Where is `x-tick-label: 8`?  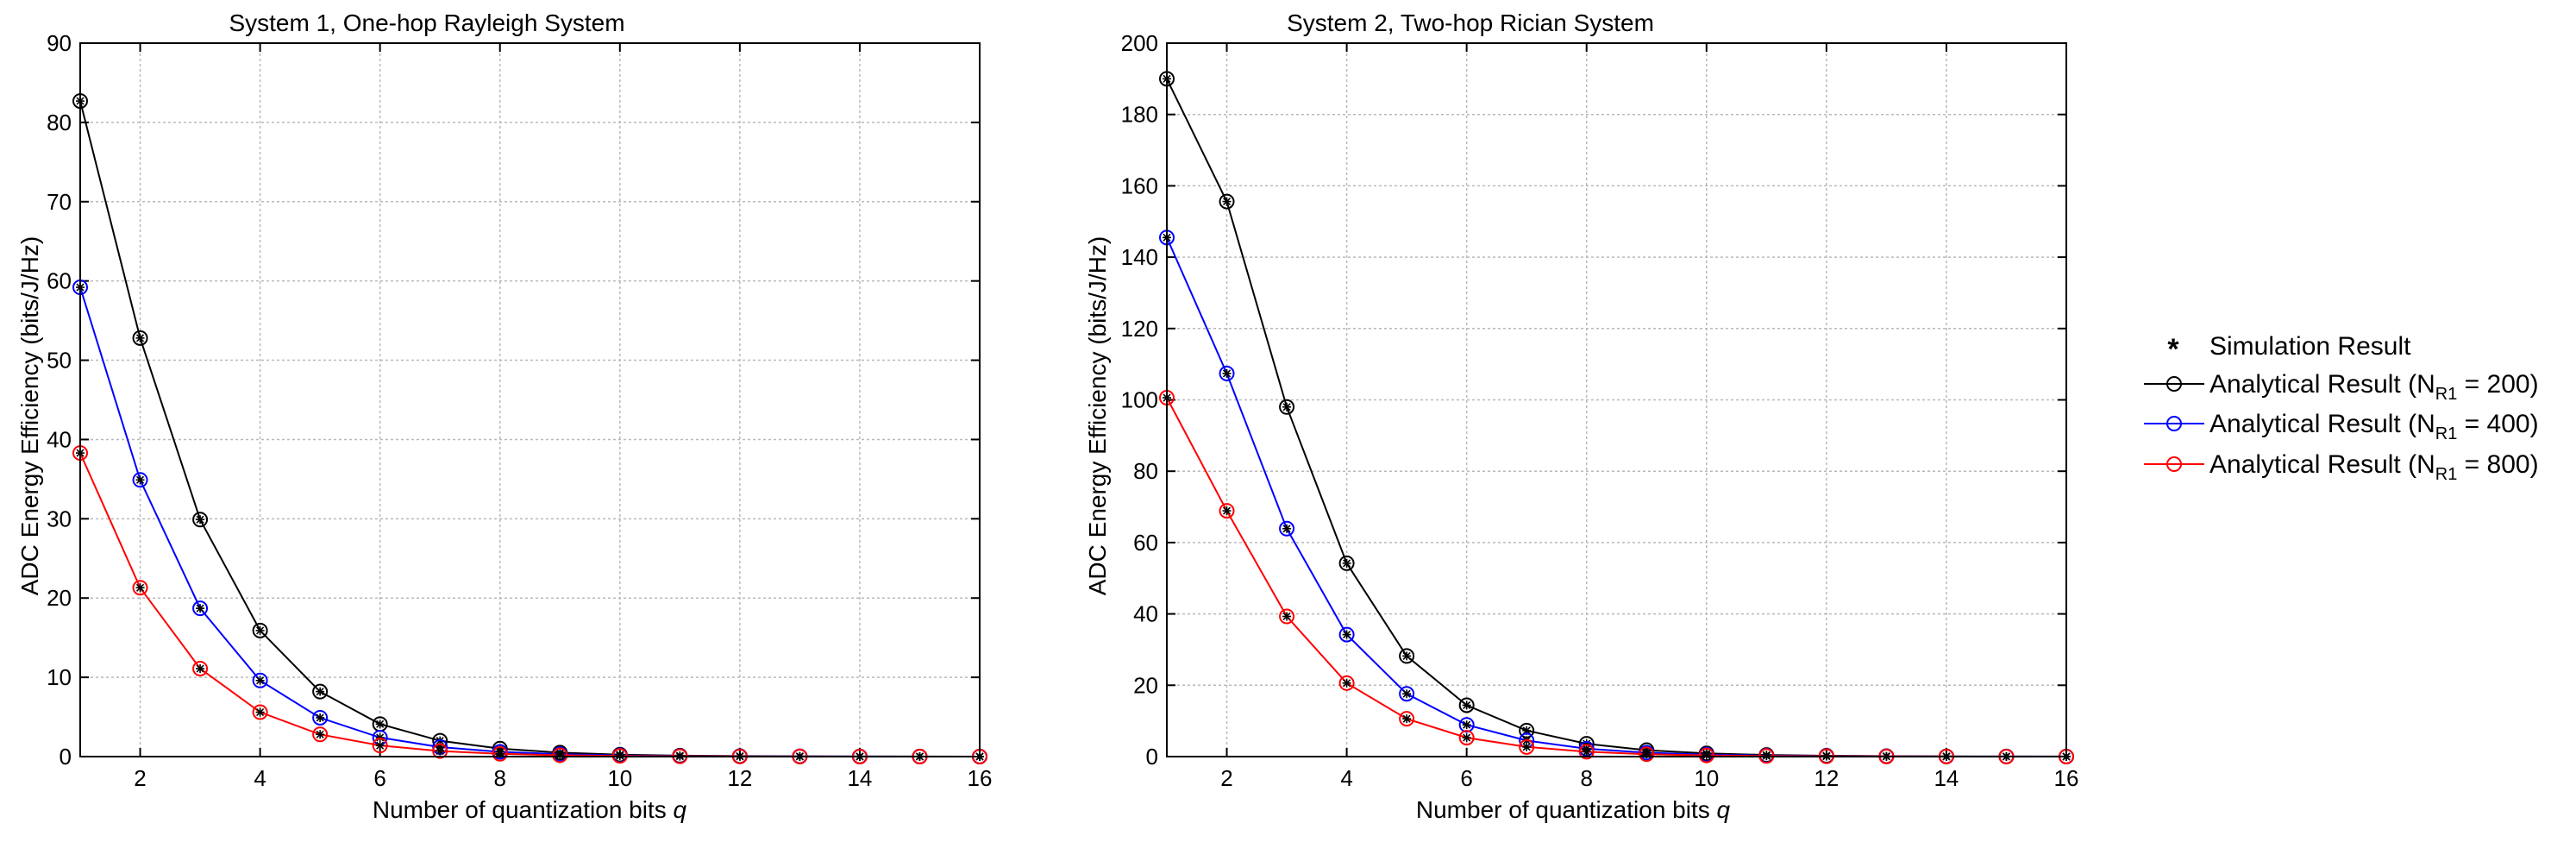 x-tick-label: 8 is located at coordinates (499, 778).